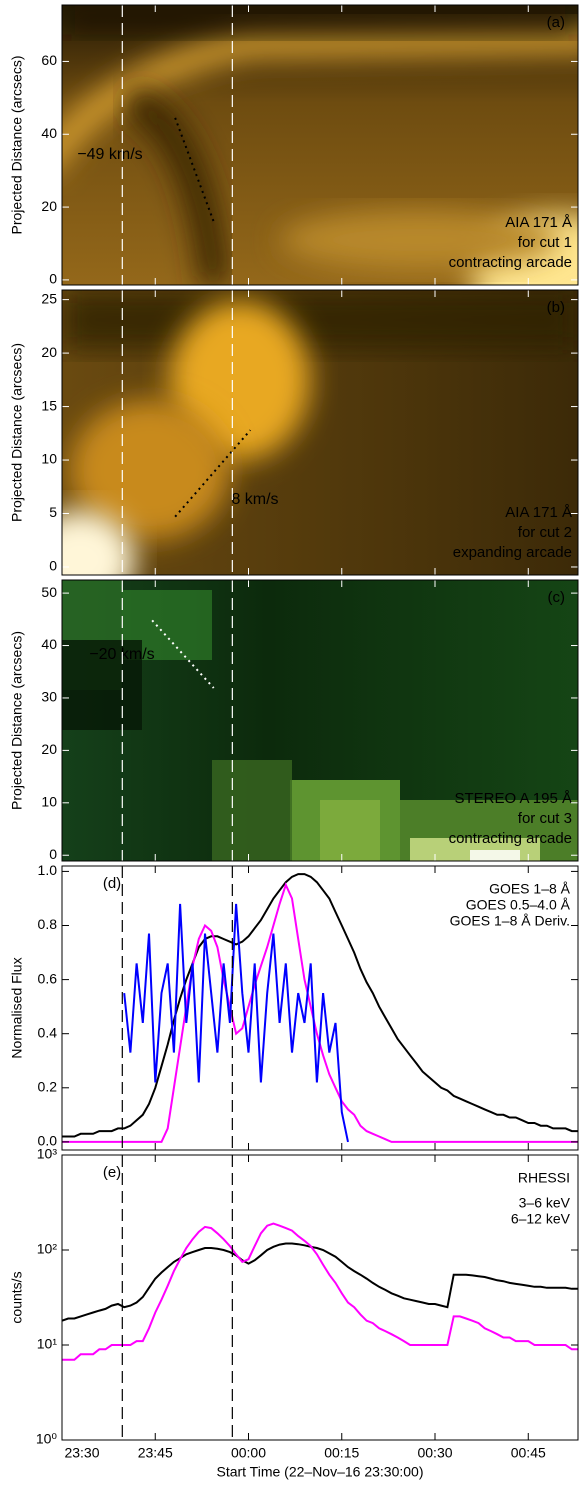 This screenshot has width=579, height=1485. What do you see at coordinates (545, 242) in the screenshot?
I see `panel-caption: for cut 1` at bounding box center [545, 242].